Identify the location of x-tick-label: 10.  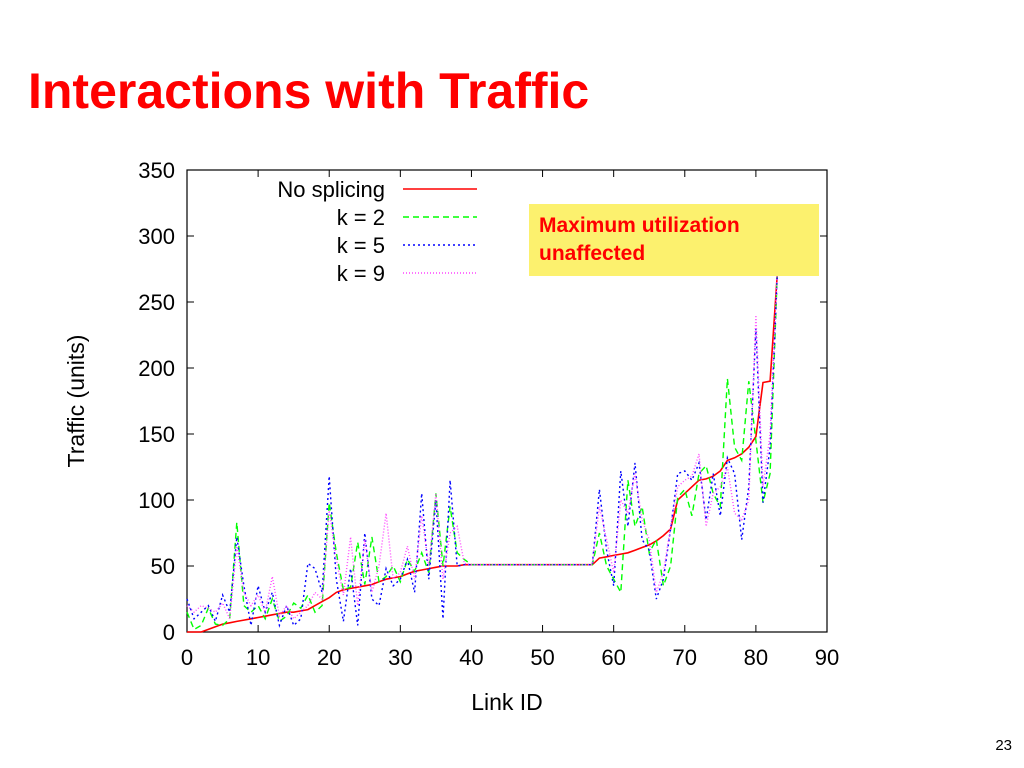
(258, 657).